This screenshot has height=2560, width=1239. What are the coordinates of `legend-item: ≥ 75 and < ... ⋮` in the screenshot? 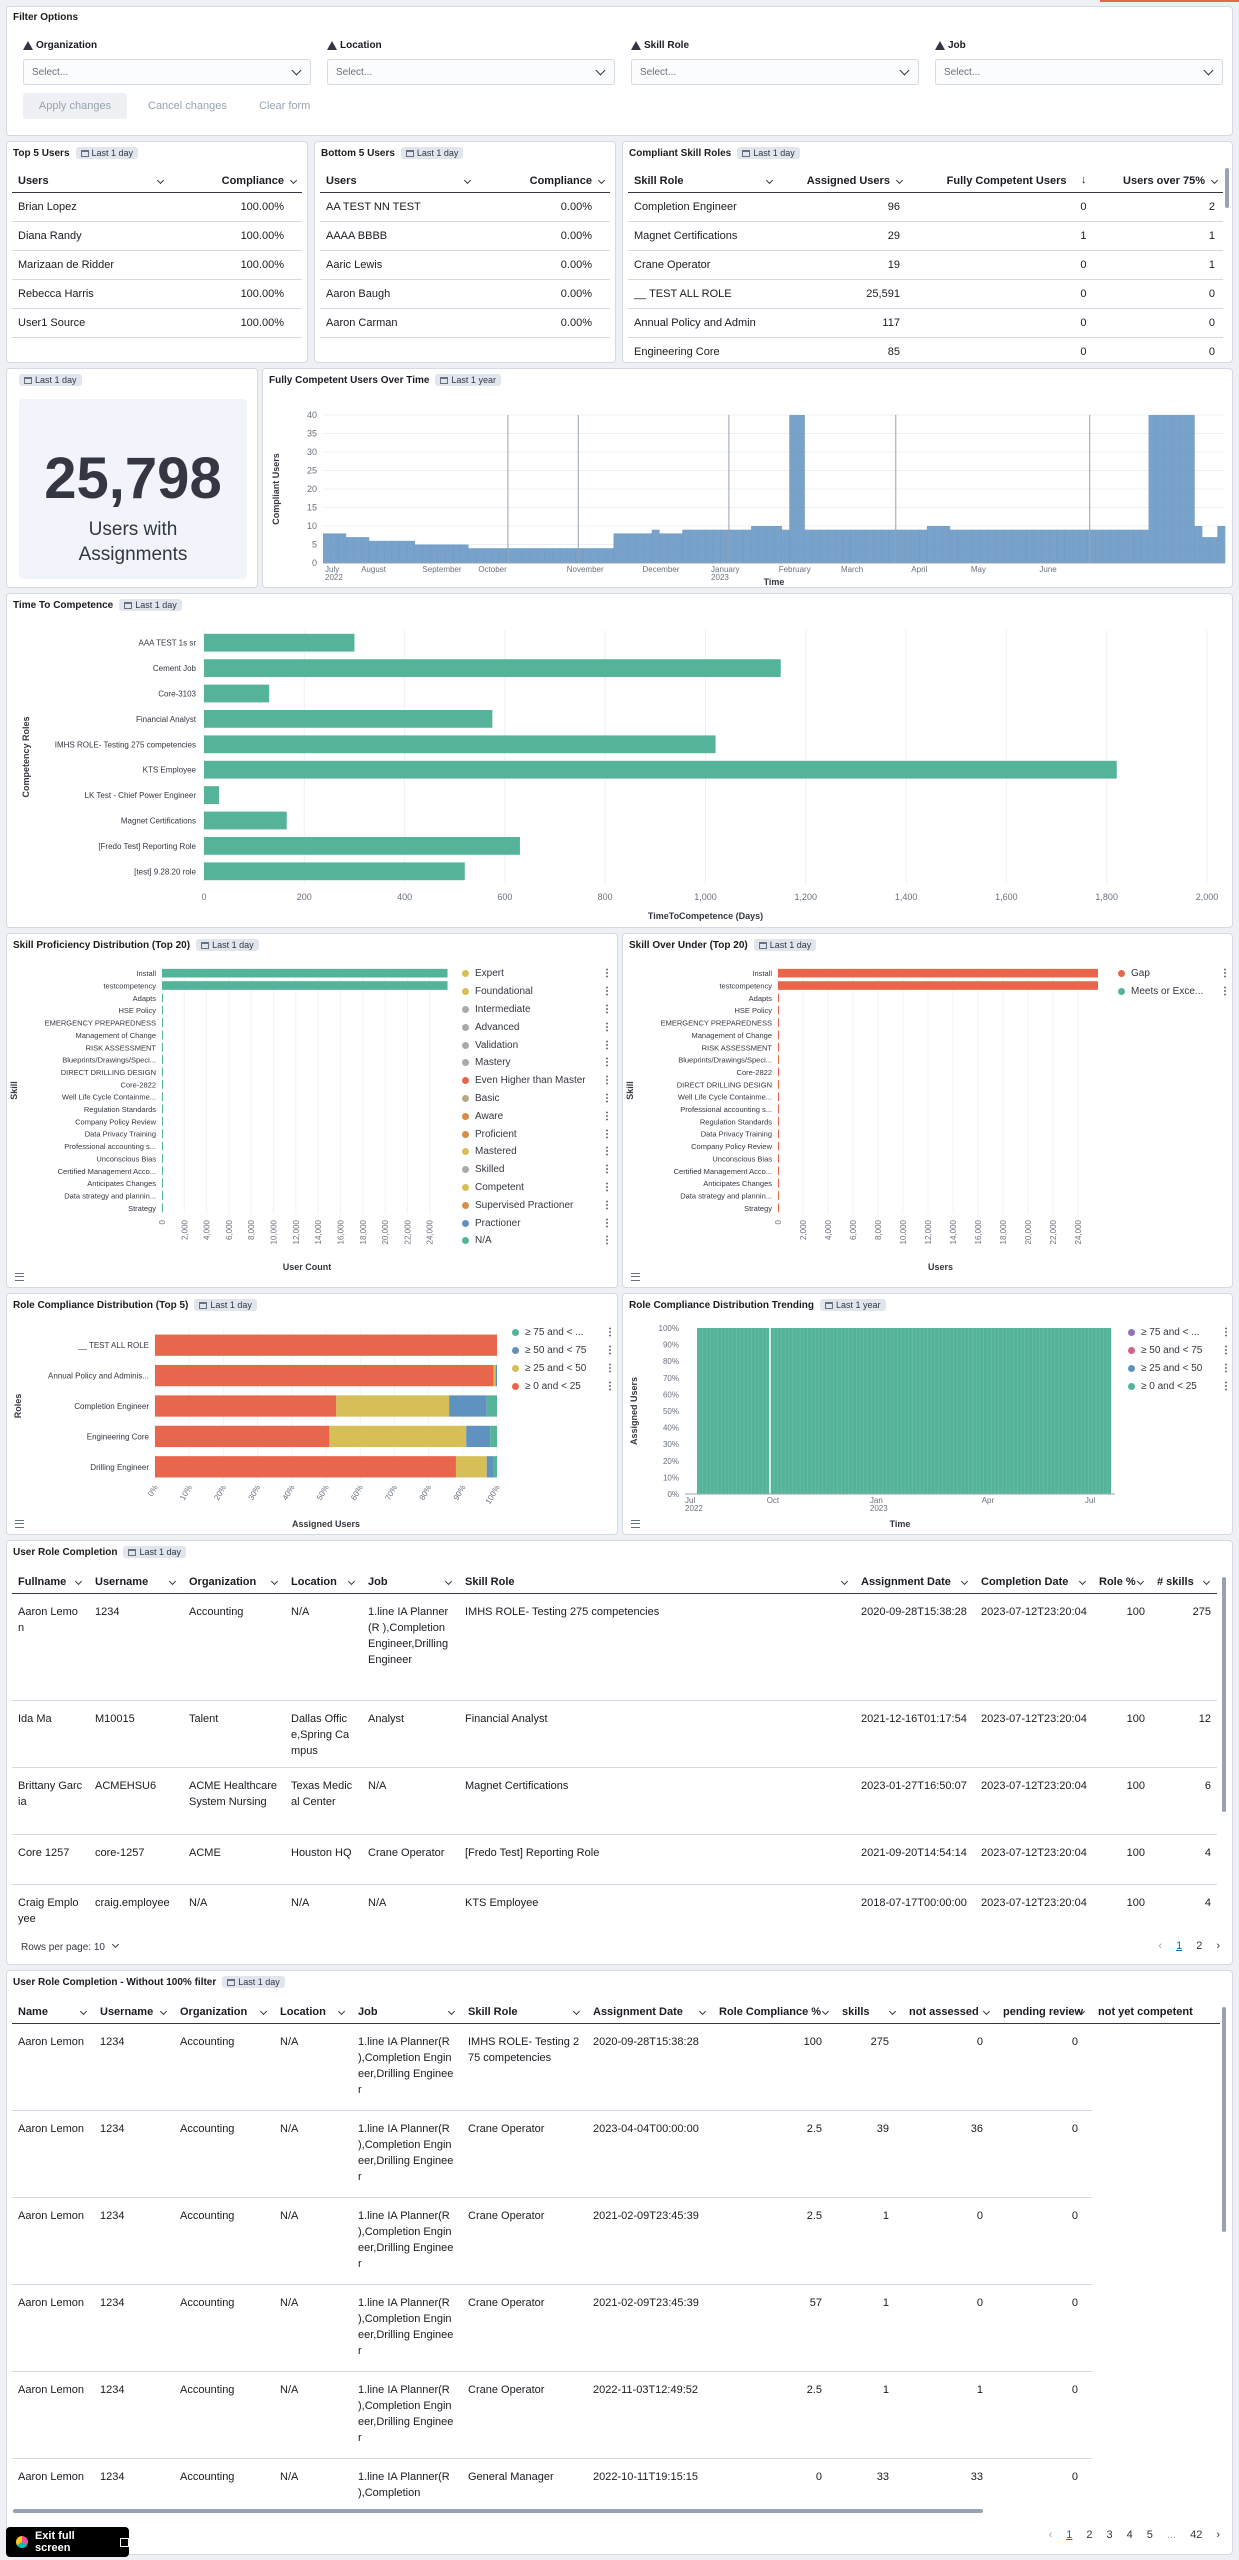 It's located at (563, 1333).